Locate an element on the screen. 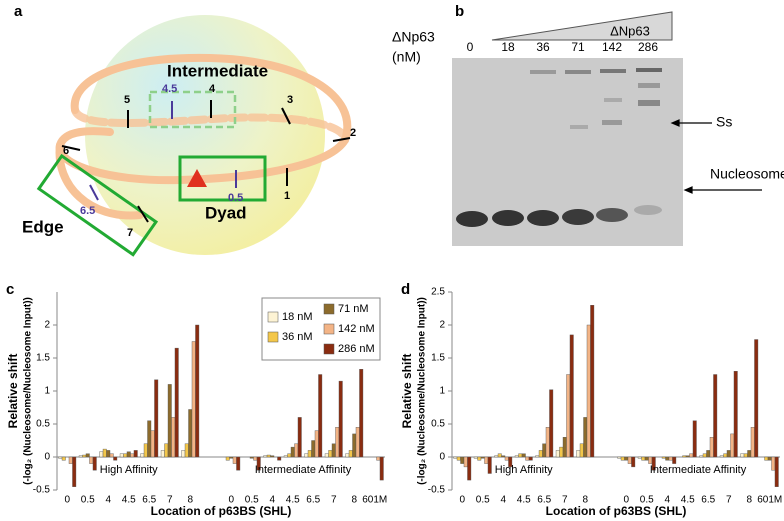 Image resolution: width=784 pixels, height=521 pixels. x-tick-label: 601M is located at coordinates (769, 500).